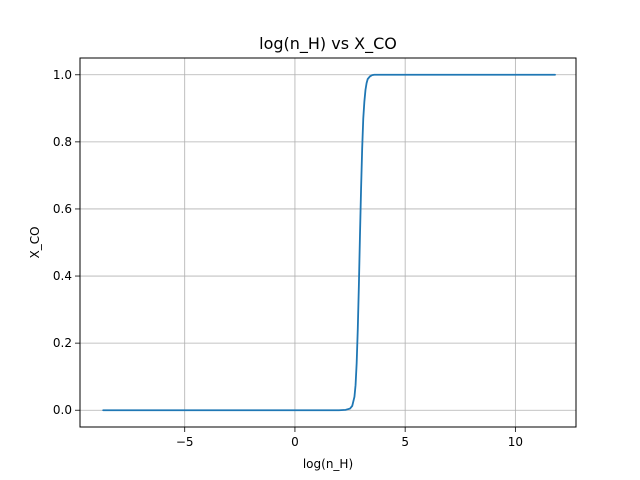  What do you see at coordinates (405, 442) in the screenshot?
I see `x-tick-label: 5` at bounding box center [405, 442].